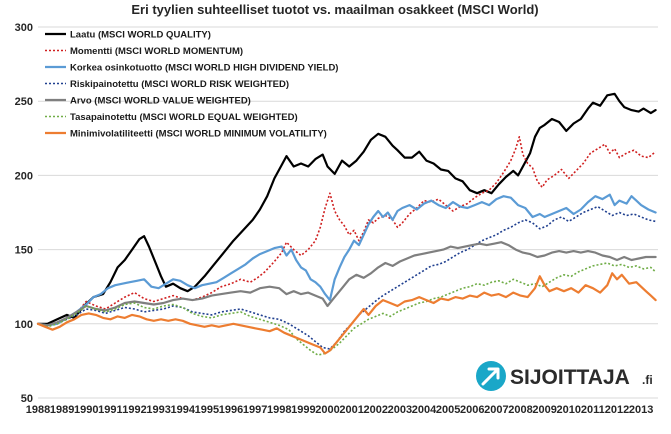 The height and width of the screenshot is (434, 671). Describe the element at coordinates (24, 176) in the screenshot. I see `y-tick-label: 200` at that location.